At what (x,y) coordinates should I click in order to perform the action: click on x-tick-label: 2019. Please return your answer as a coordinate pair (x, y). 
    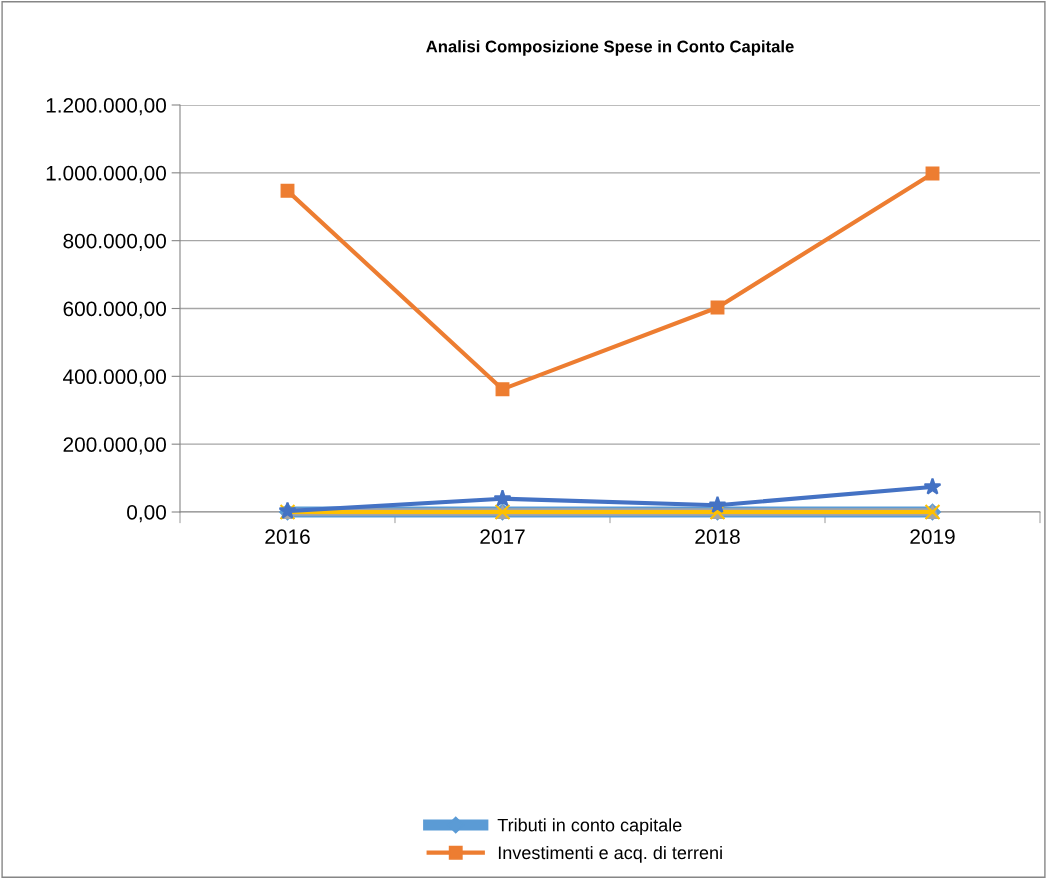
    Looking at the image, I should click on (932, 536).